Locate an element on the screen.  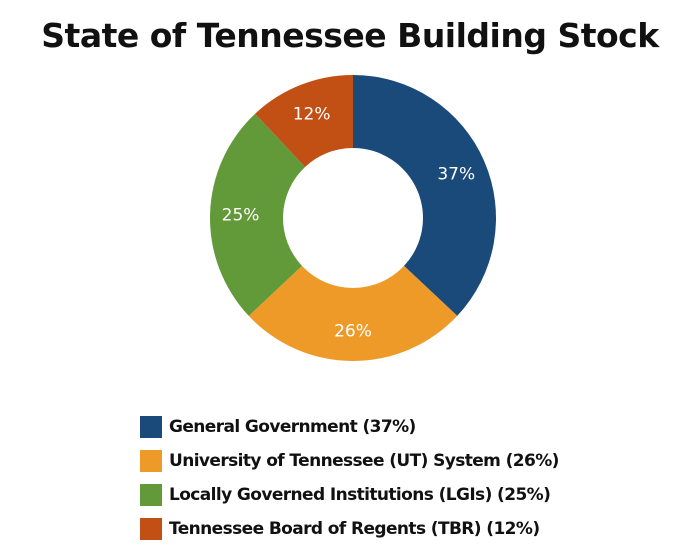
legend-label: Tennessee Board of Regents (TBR) (12%) is located at coordinates (354, 529).